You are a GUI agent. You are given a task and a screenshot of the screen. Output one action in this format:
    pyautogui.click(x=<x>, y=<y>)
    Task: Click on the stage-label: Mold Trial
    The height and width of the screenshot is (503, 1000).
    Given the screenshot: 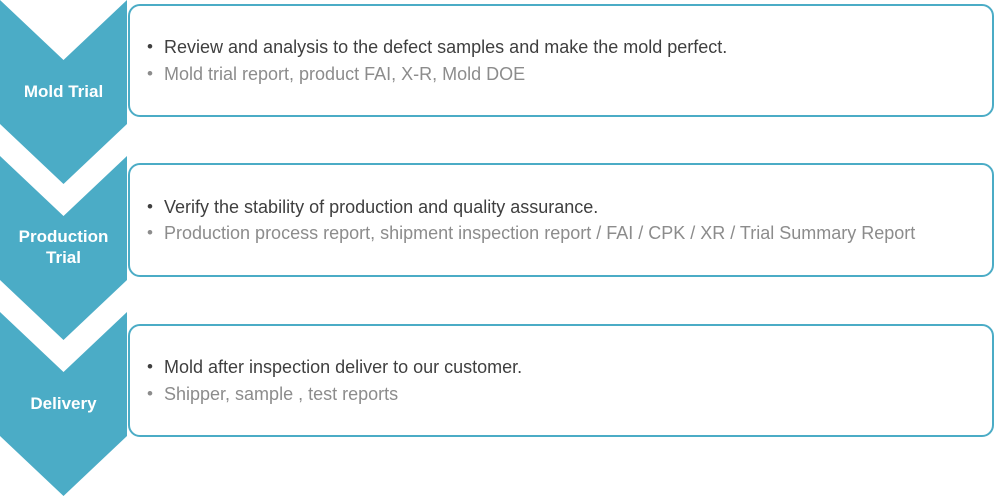 What is the action you would take?
    pyautogui.click(x=63, y=91)
    